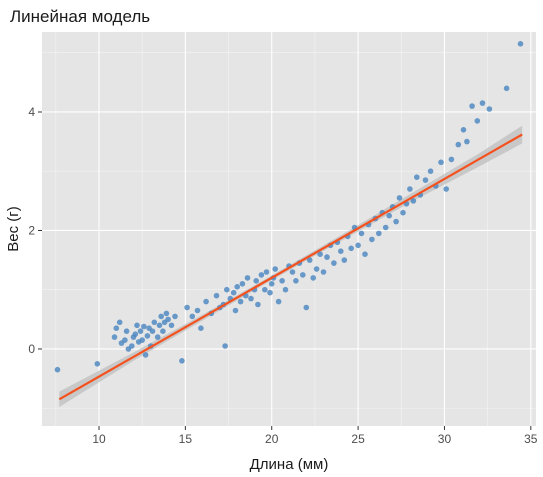 This screenshot has width=543, height=477. I want to click on x-tick-label: 20, so click(272, 439).